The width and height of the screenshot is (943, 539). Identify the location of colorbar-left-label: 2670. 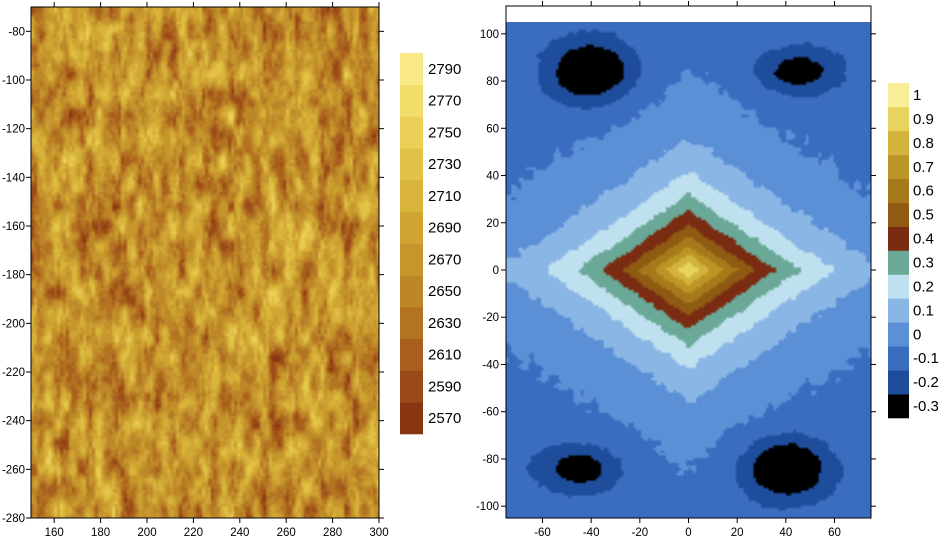
(444, 259).